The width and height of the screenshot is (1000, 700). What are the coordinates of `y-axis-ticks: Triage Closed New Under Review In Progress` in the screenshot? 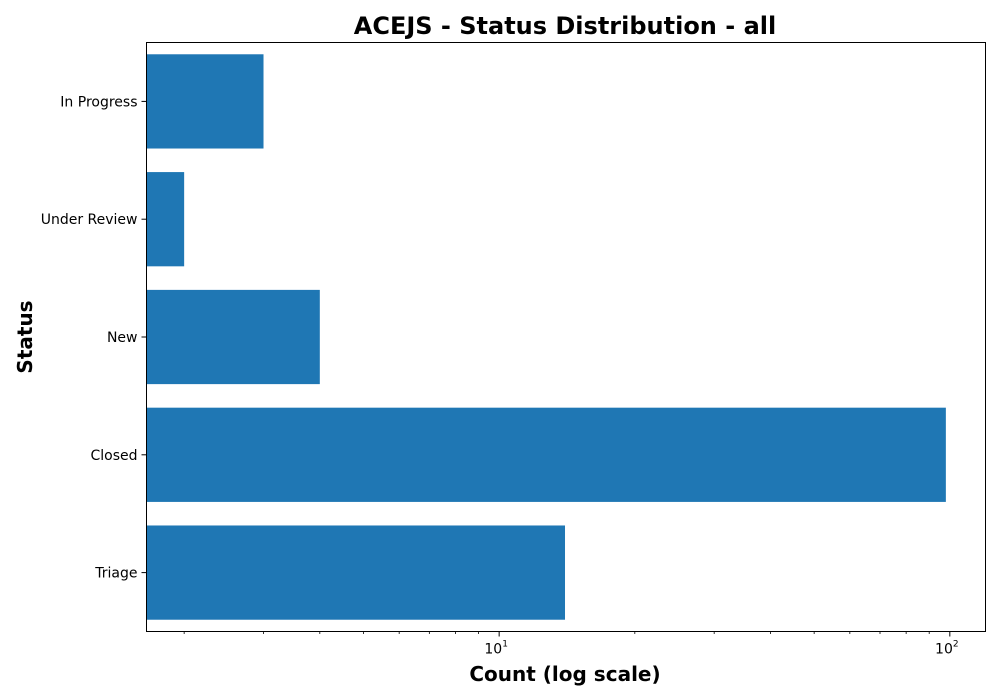 It's located at (94, 338).